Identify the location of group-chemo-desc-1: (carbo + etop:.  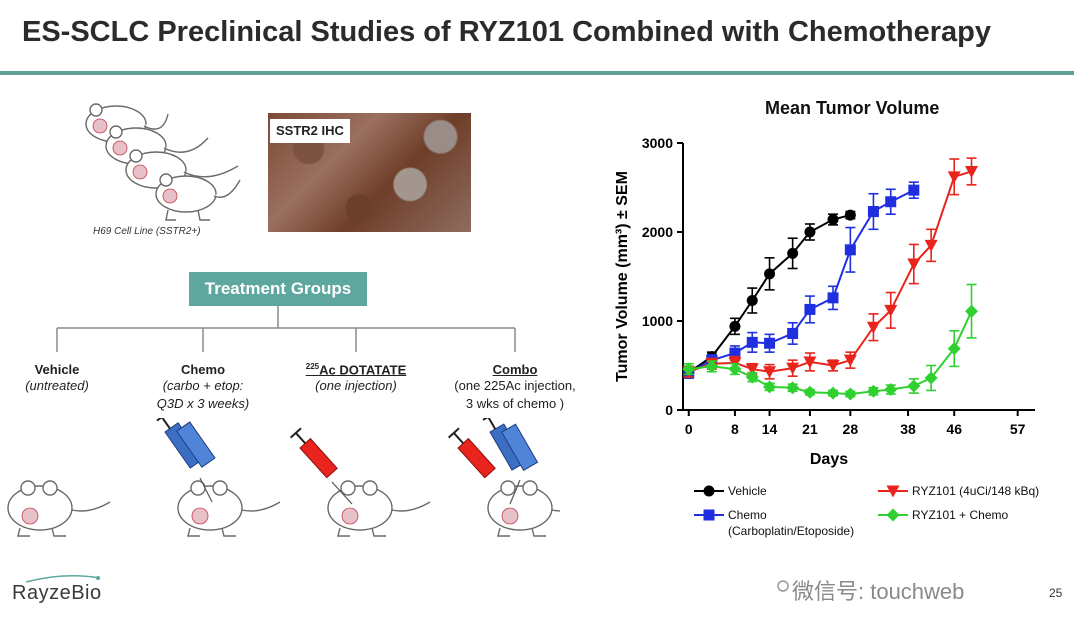
(203, 385).